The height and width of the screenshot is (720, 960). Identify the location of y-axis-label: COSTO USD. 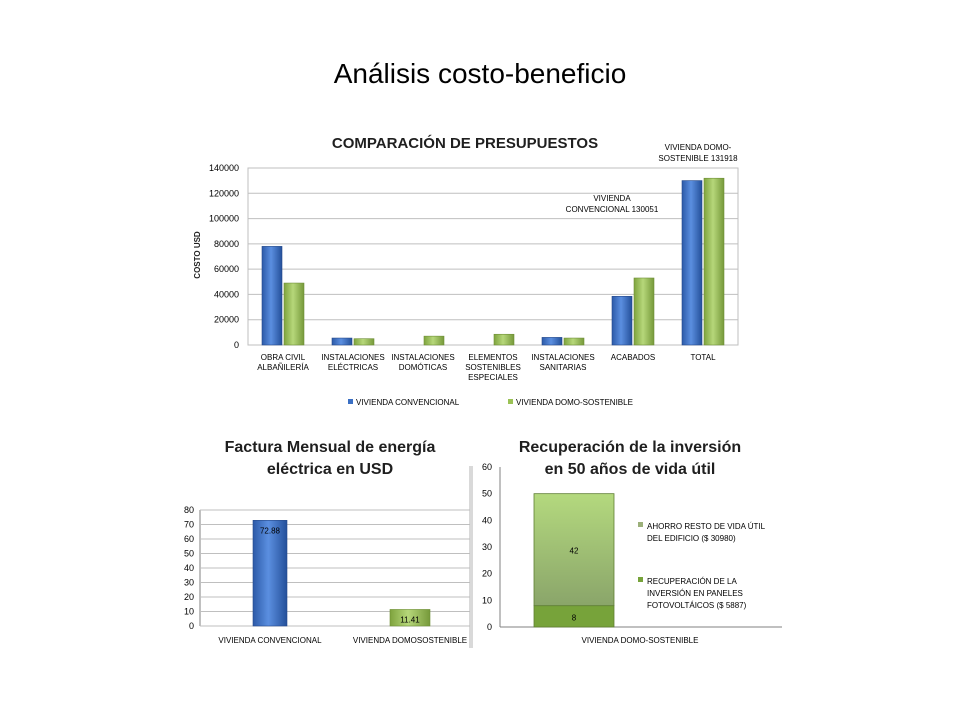
(197, 255).